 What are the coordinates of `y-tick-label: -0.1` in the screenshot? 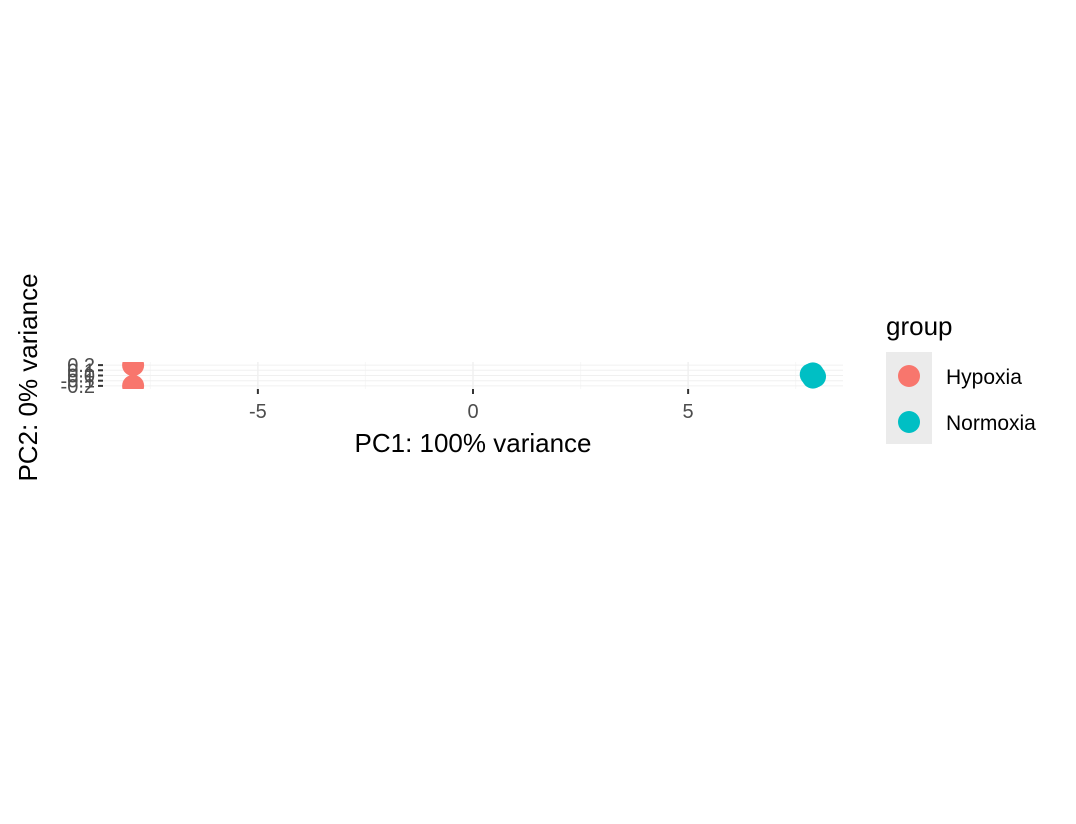 It's located at (78, 382).